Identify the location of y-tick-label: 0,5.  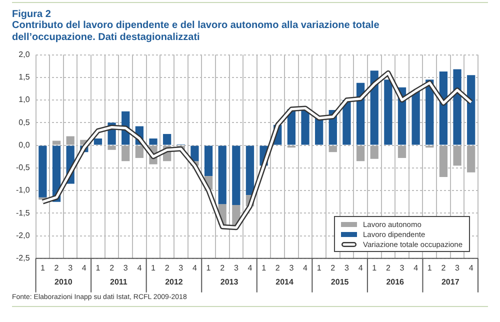
(24, 122).